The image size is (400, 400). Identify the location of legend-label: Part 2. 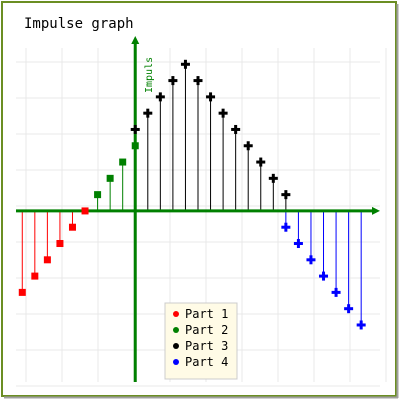
(206, 330).